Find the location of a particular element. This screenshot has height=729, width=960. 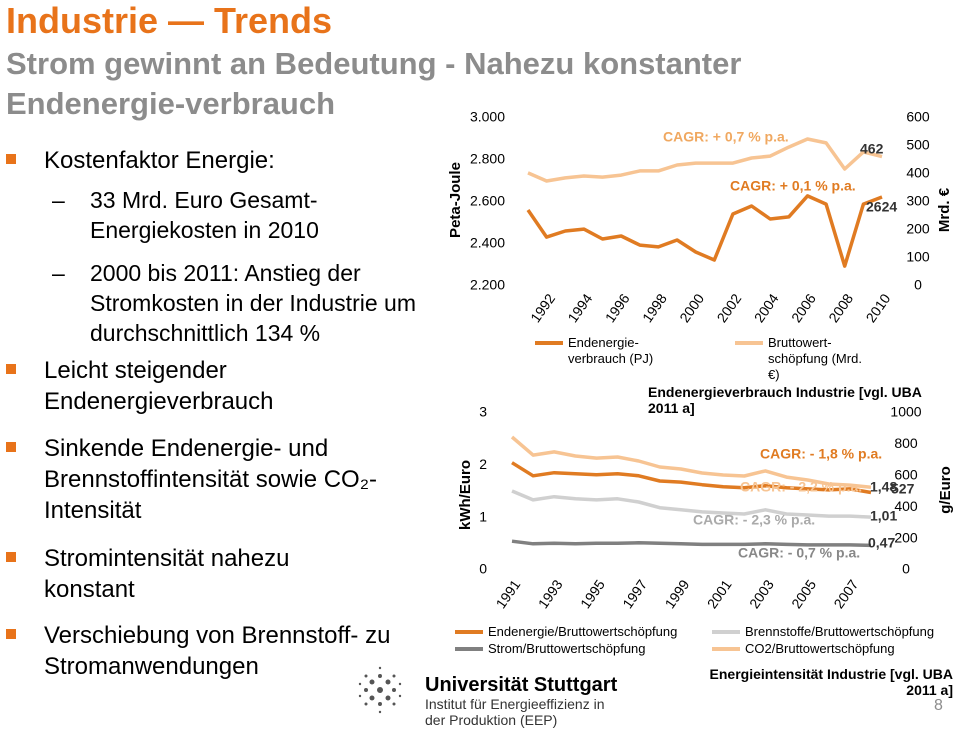

x-tick-label: 1994 is located at coordinates (579, 308).